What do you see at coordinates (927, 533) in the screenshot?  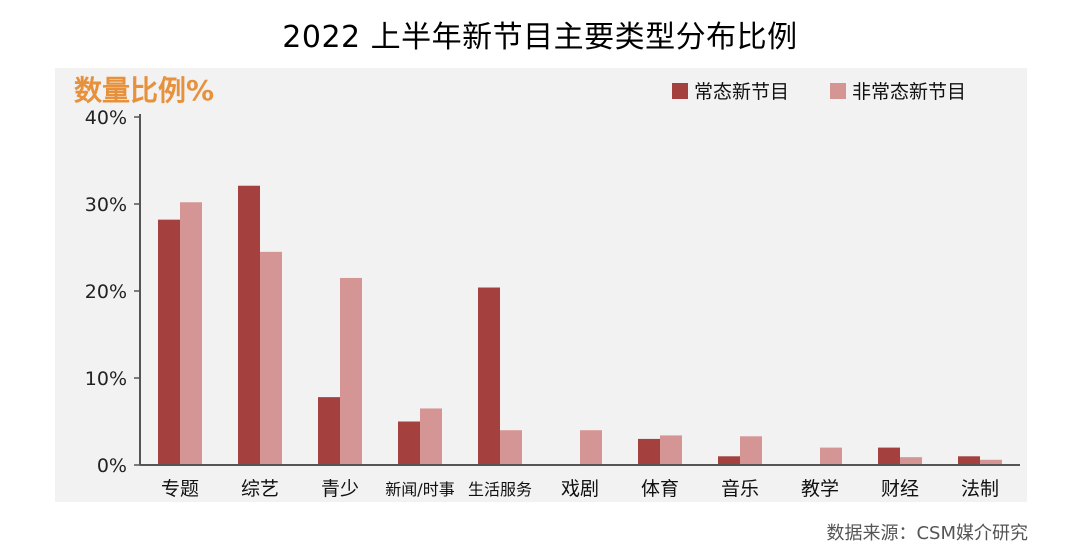 I see `data-source: 数据来源：CSM媒介研究` at bounding box center [927, 533].